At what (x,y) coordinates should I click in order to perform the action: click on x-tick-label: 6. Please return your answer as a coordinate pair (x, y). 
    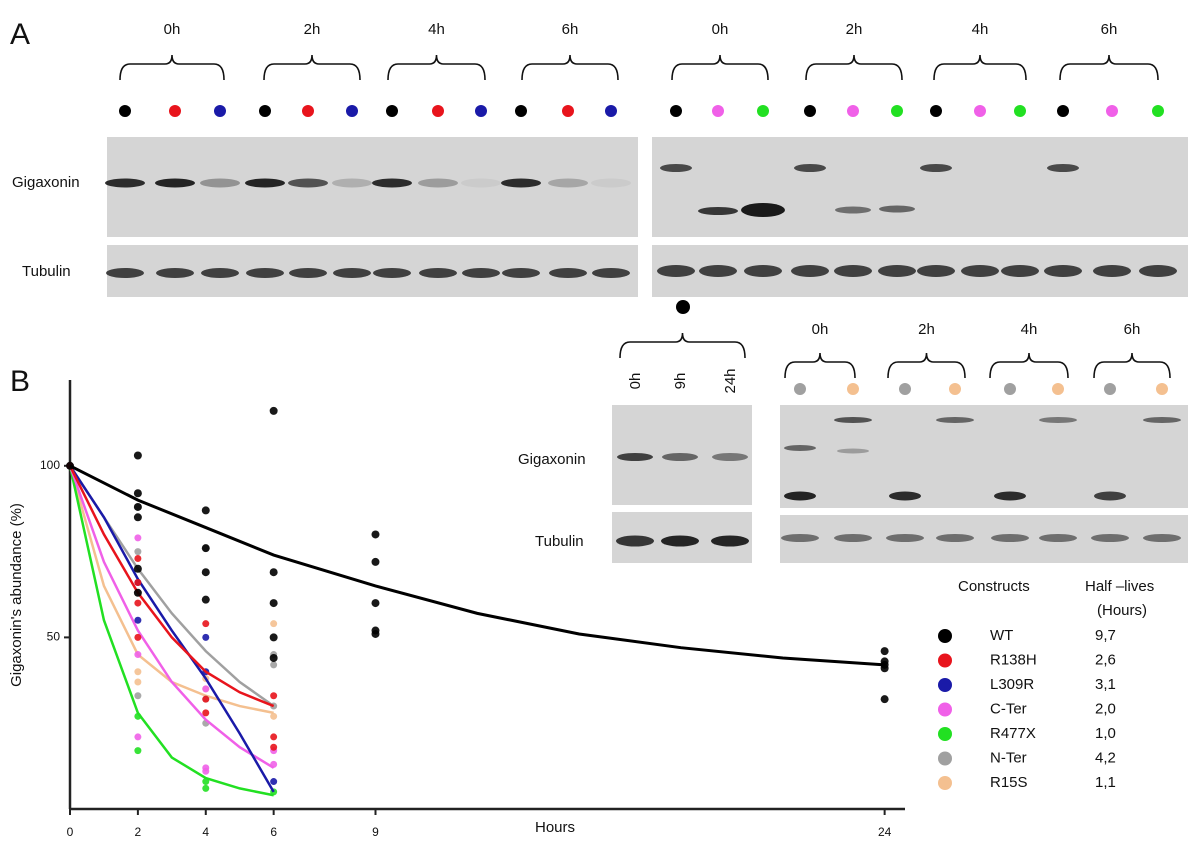
    Looking at the image, I should click on (273, 832).